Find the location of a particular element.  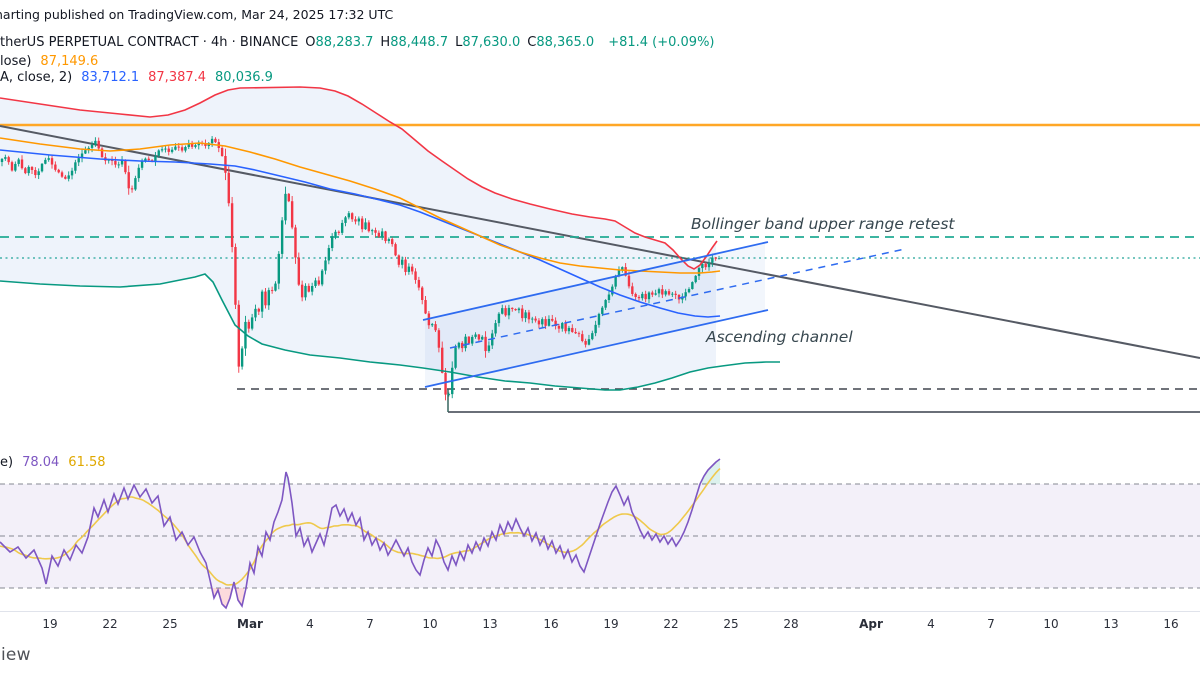

annotation-bollinger-retest: Bollinger band upper range retest is located at coordinates (823, 224).